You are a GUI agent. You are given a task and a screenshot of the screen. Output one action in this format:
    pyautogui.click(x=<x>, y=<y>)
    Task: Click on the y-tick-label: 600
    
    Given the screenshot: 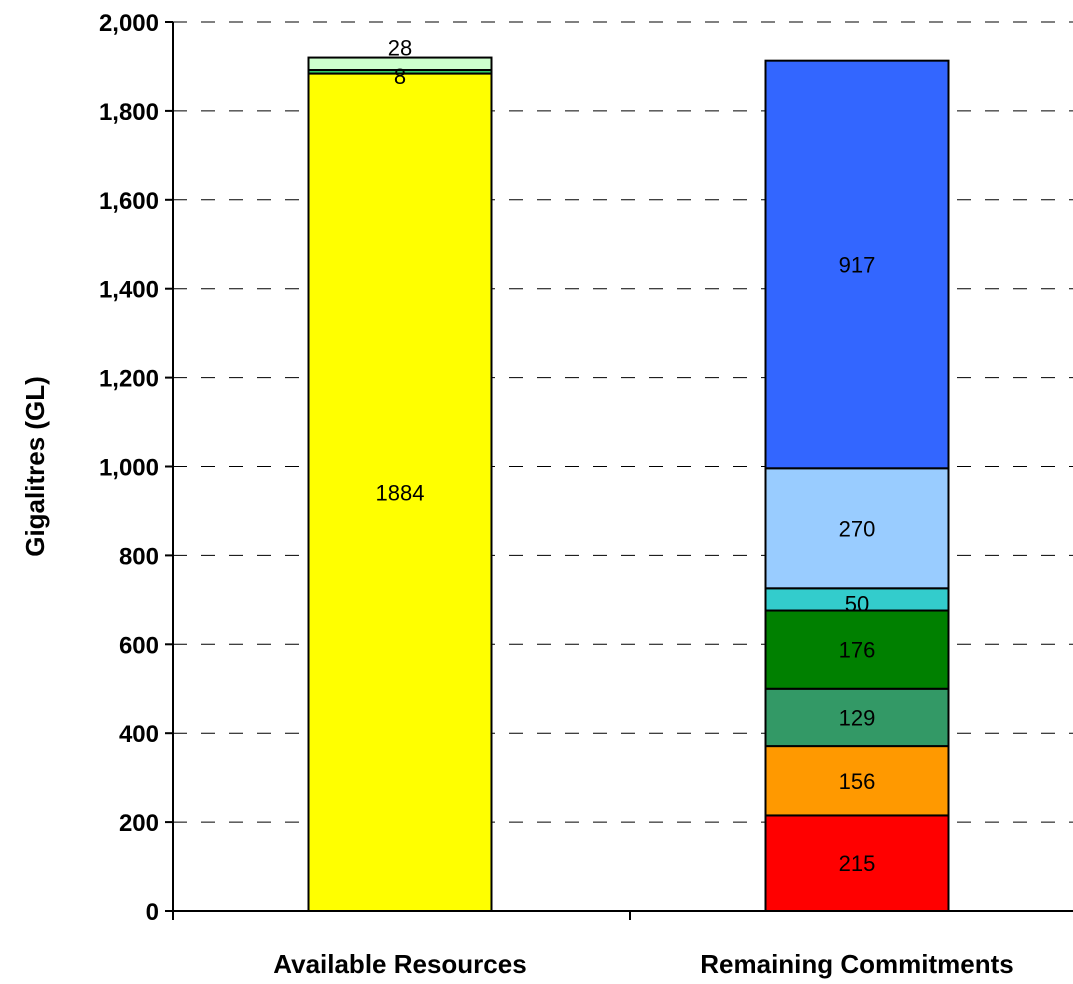 What is the action you would take?
    pyautogui.click(x=139, y=645)
    